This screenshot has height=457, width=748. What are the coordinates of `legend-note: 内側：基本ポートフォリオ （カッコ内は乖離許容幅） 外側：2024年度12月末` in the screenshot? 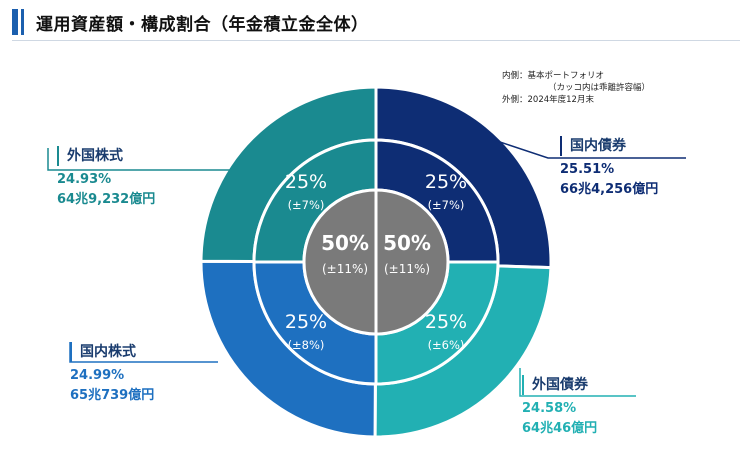 It's located at (576, 88).